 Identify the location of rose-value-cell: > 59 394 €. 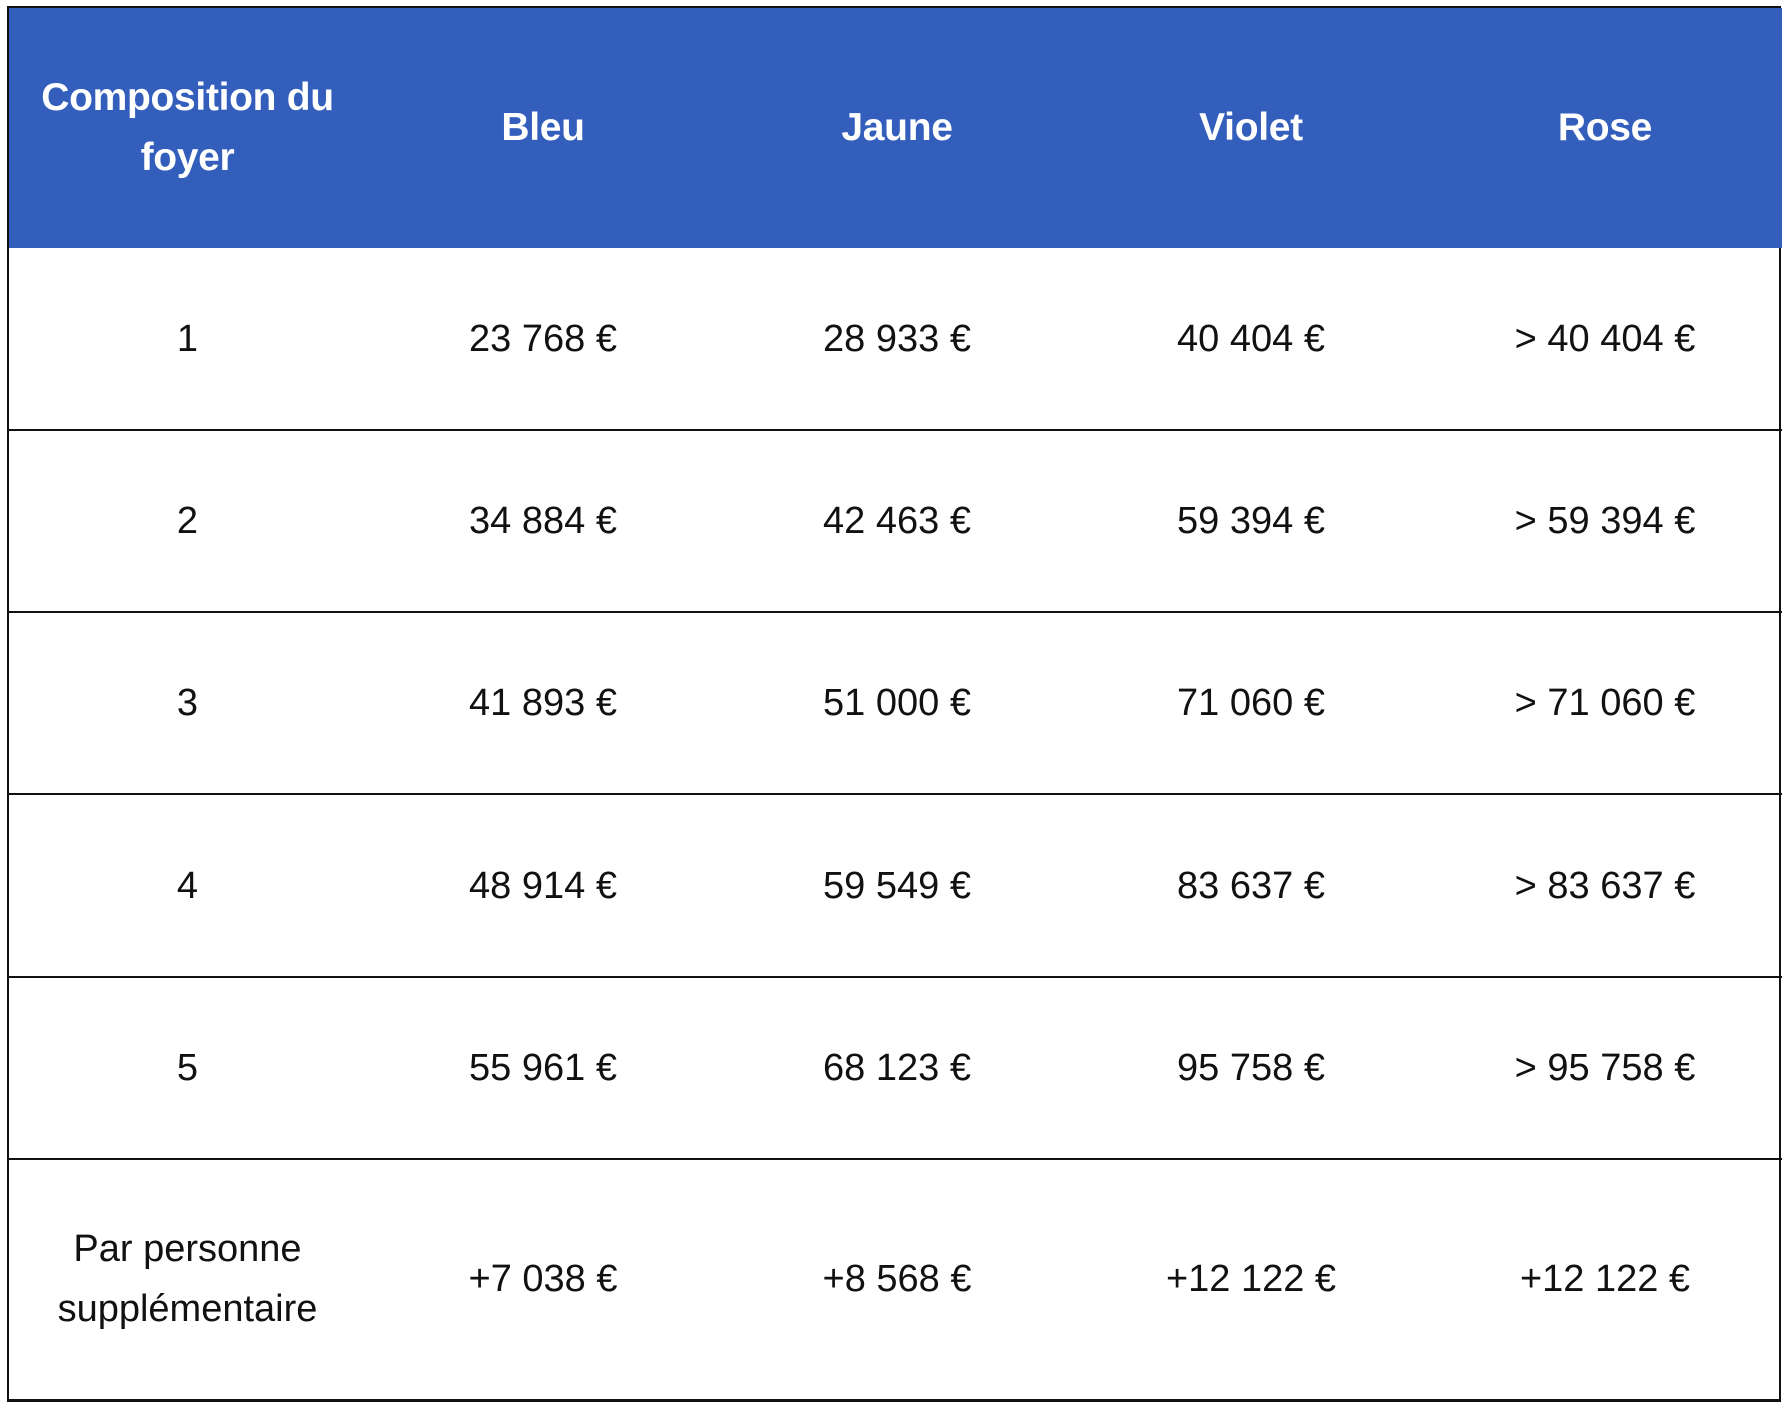
(1605, 521).